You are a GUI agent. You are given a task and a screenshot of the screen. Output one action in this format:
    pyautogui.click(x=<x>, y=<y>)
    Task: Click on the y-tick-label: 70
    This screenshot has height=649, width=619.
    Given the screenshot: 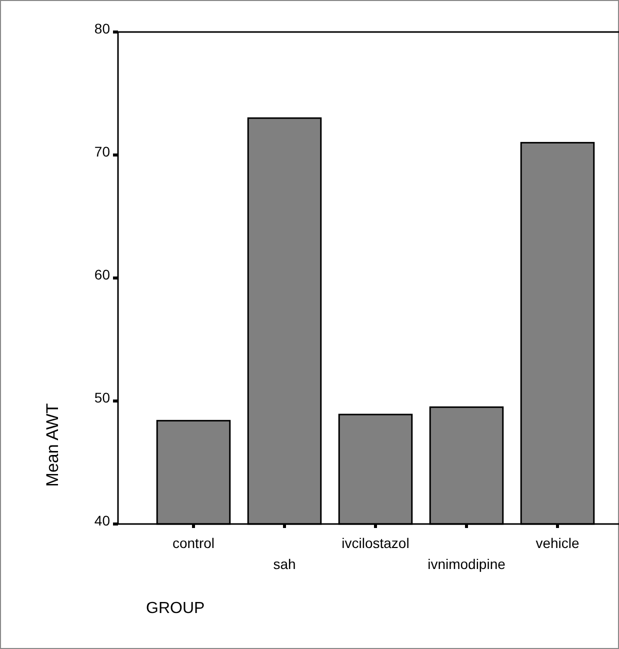 What is the action you would take?
    pyautogui.click(x=102, y=151)
    